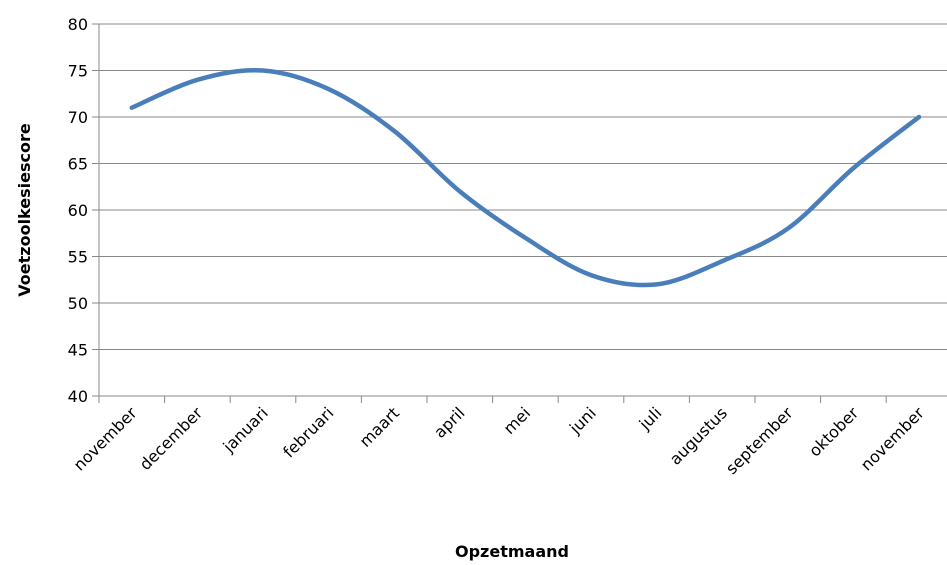  I want to click on y-tick-label: 60, so click(78, 210).